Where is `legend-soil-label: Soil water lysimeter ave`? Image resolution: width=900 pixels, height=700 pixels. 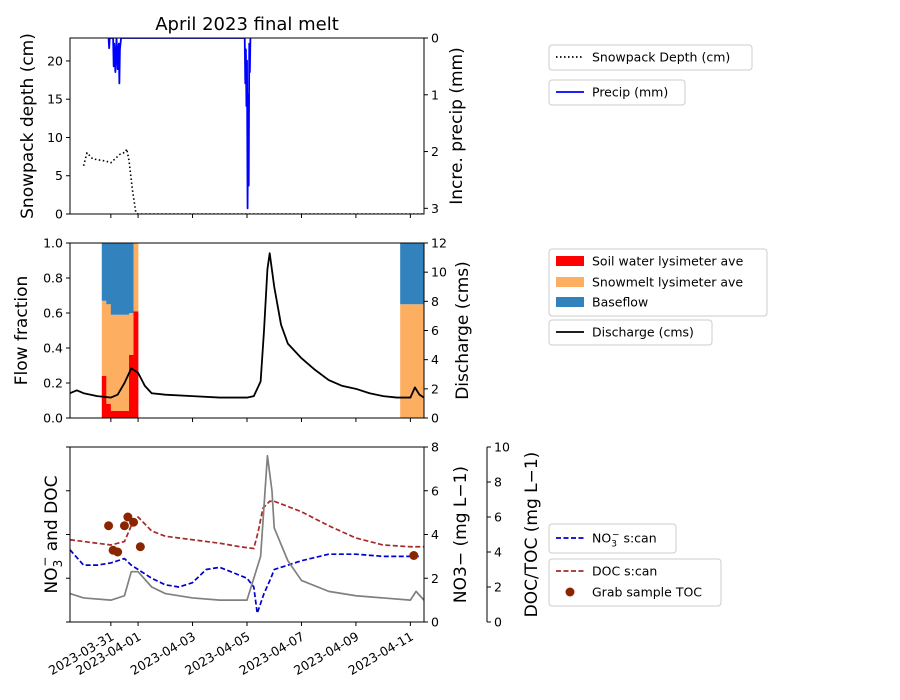
legend-soil-label: Soil water lysimeter ave is located at coordinates (668, 261).